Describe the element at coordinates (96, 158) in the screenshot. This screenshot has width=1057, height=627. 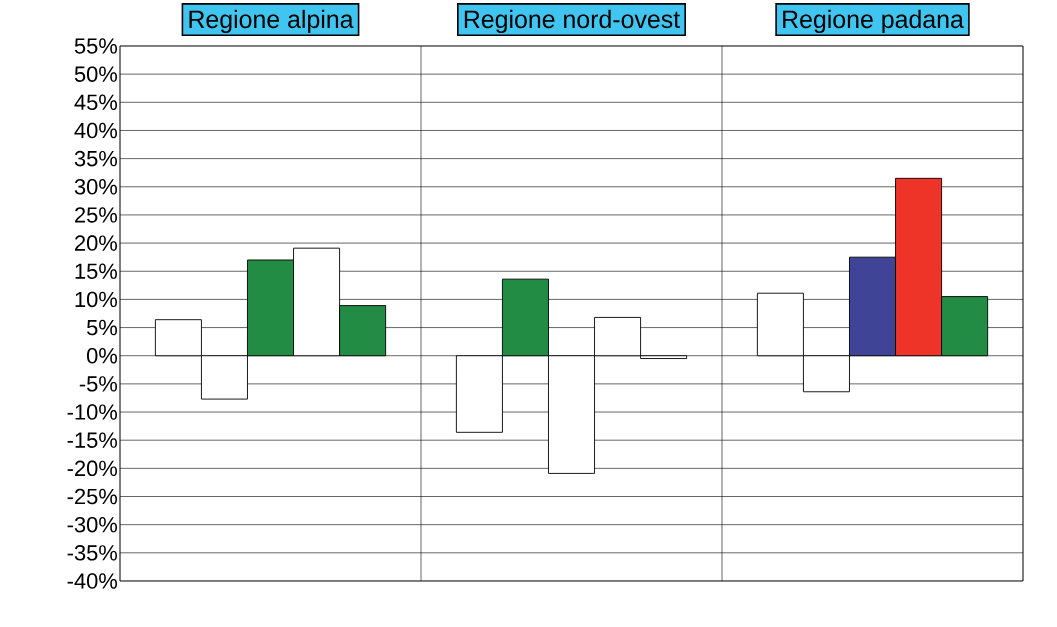
I see `y-tick-label: 35%` at that location.